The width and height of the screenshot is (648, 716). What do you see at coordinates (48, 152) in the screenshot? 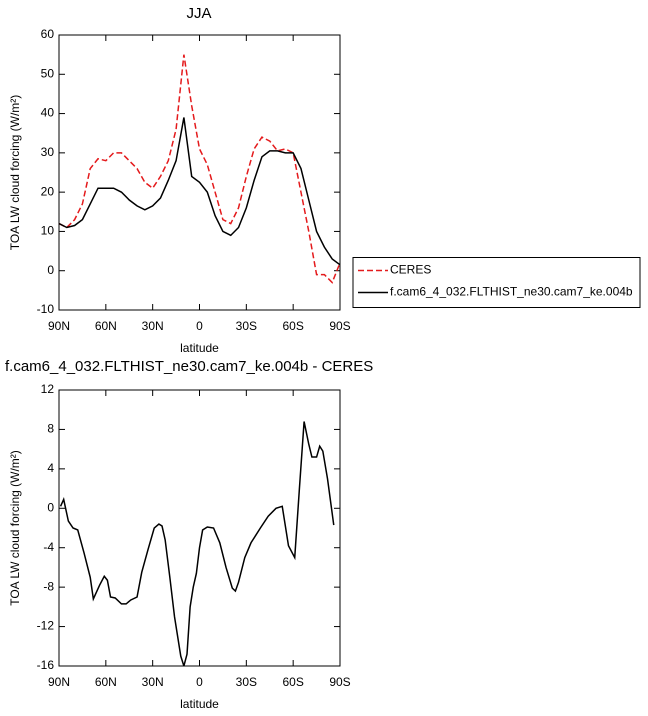
I see `y-tick-label: 30` at bounding box center [48, 152].